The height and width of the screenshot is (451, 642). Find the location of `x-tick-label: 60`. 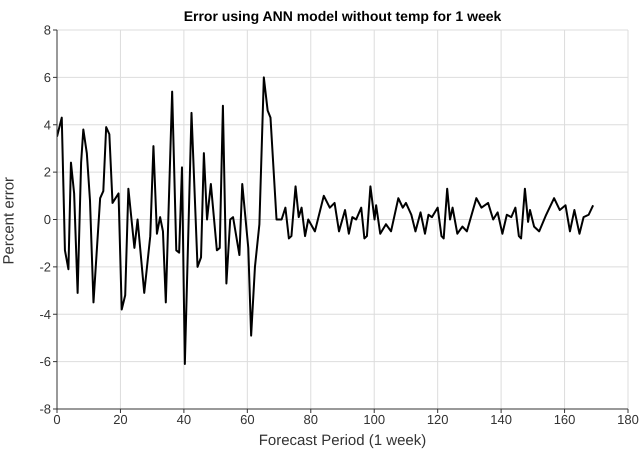

x-tick-label: 60 is located at coordinates (247, 420).